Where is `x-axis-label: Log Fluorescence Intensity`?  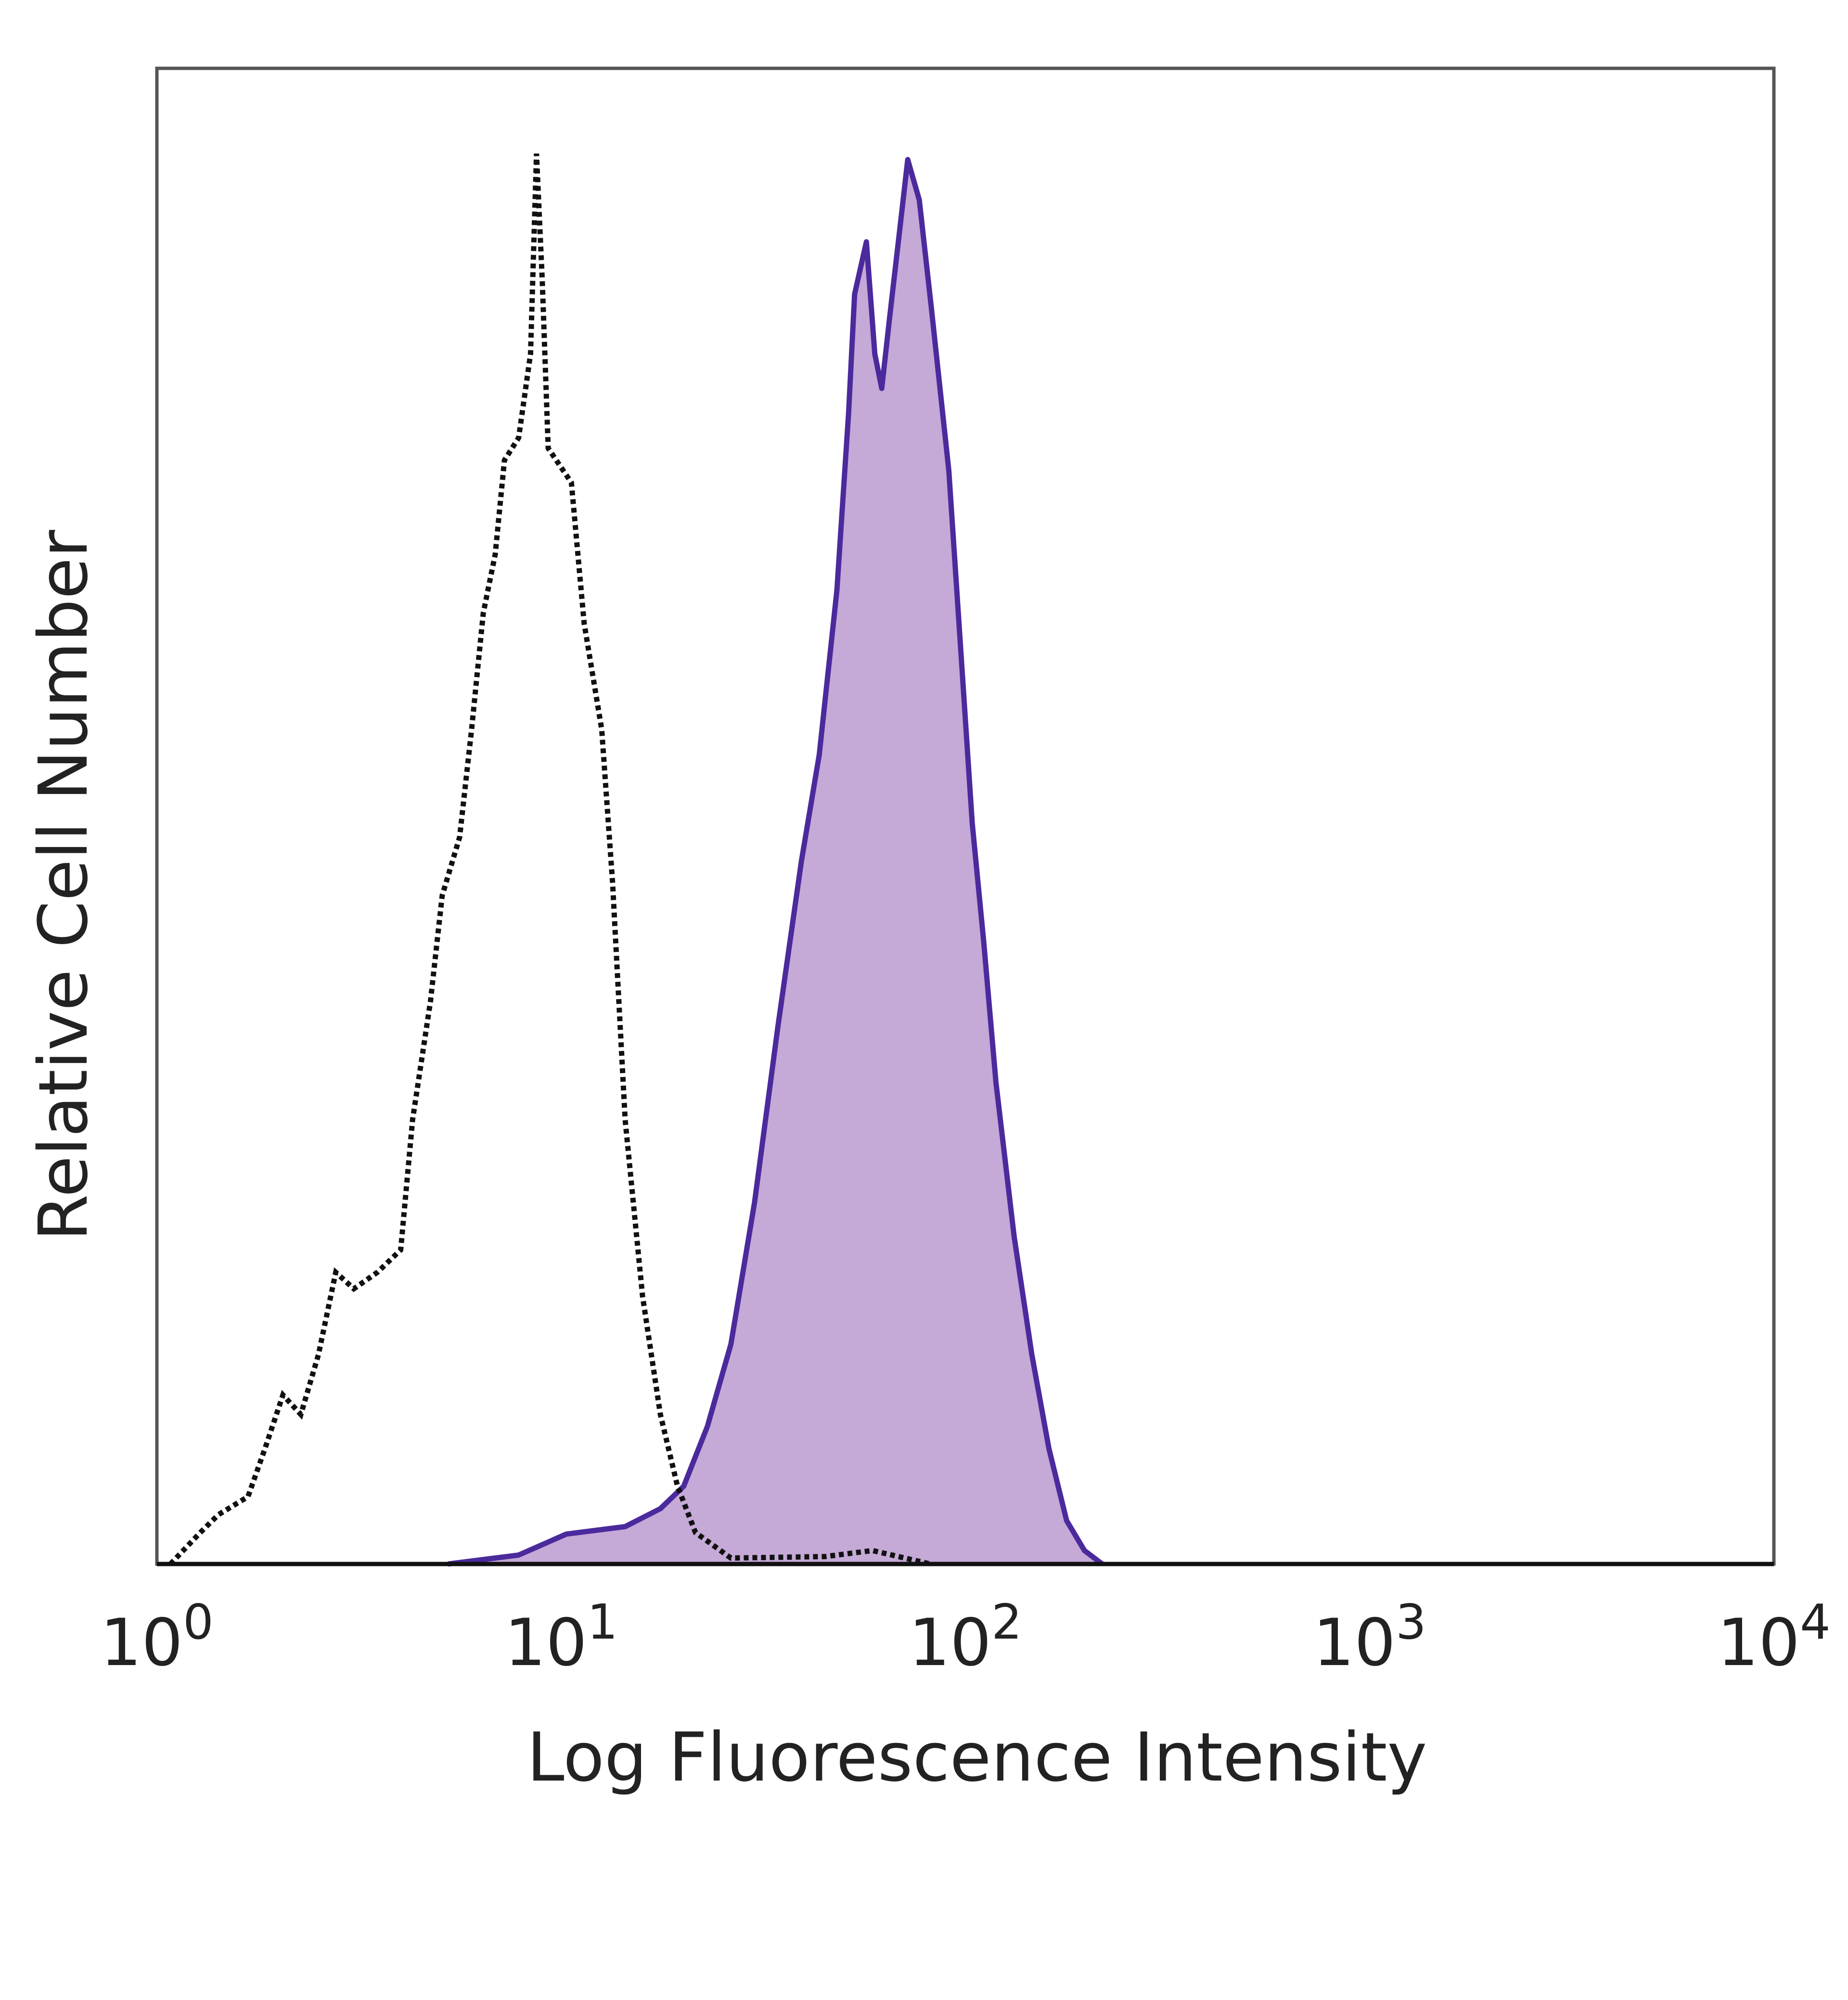
x-axis-label: Log Fluorescence Intensity is located at coordinates (977, 1757).